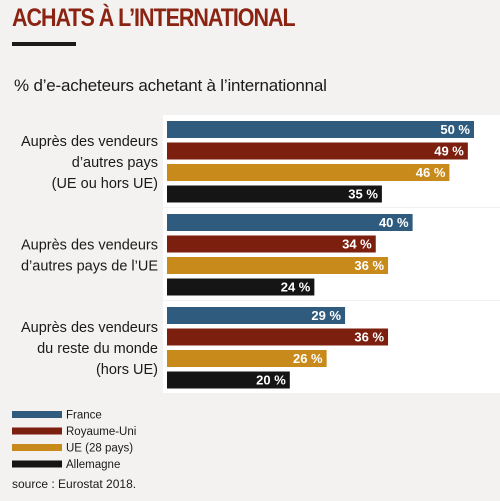  Describe the element at coordinates (357, 244) in the screenshot. I see `bar-value-label: 34 %` at that location.